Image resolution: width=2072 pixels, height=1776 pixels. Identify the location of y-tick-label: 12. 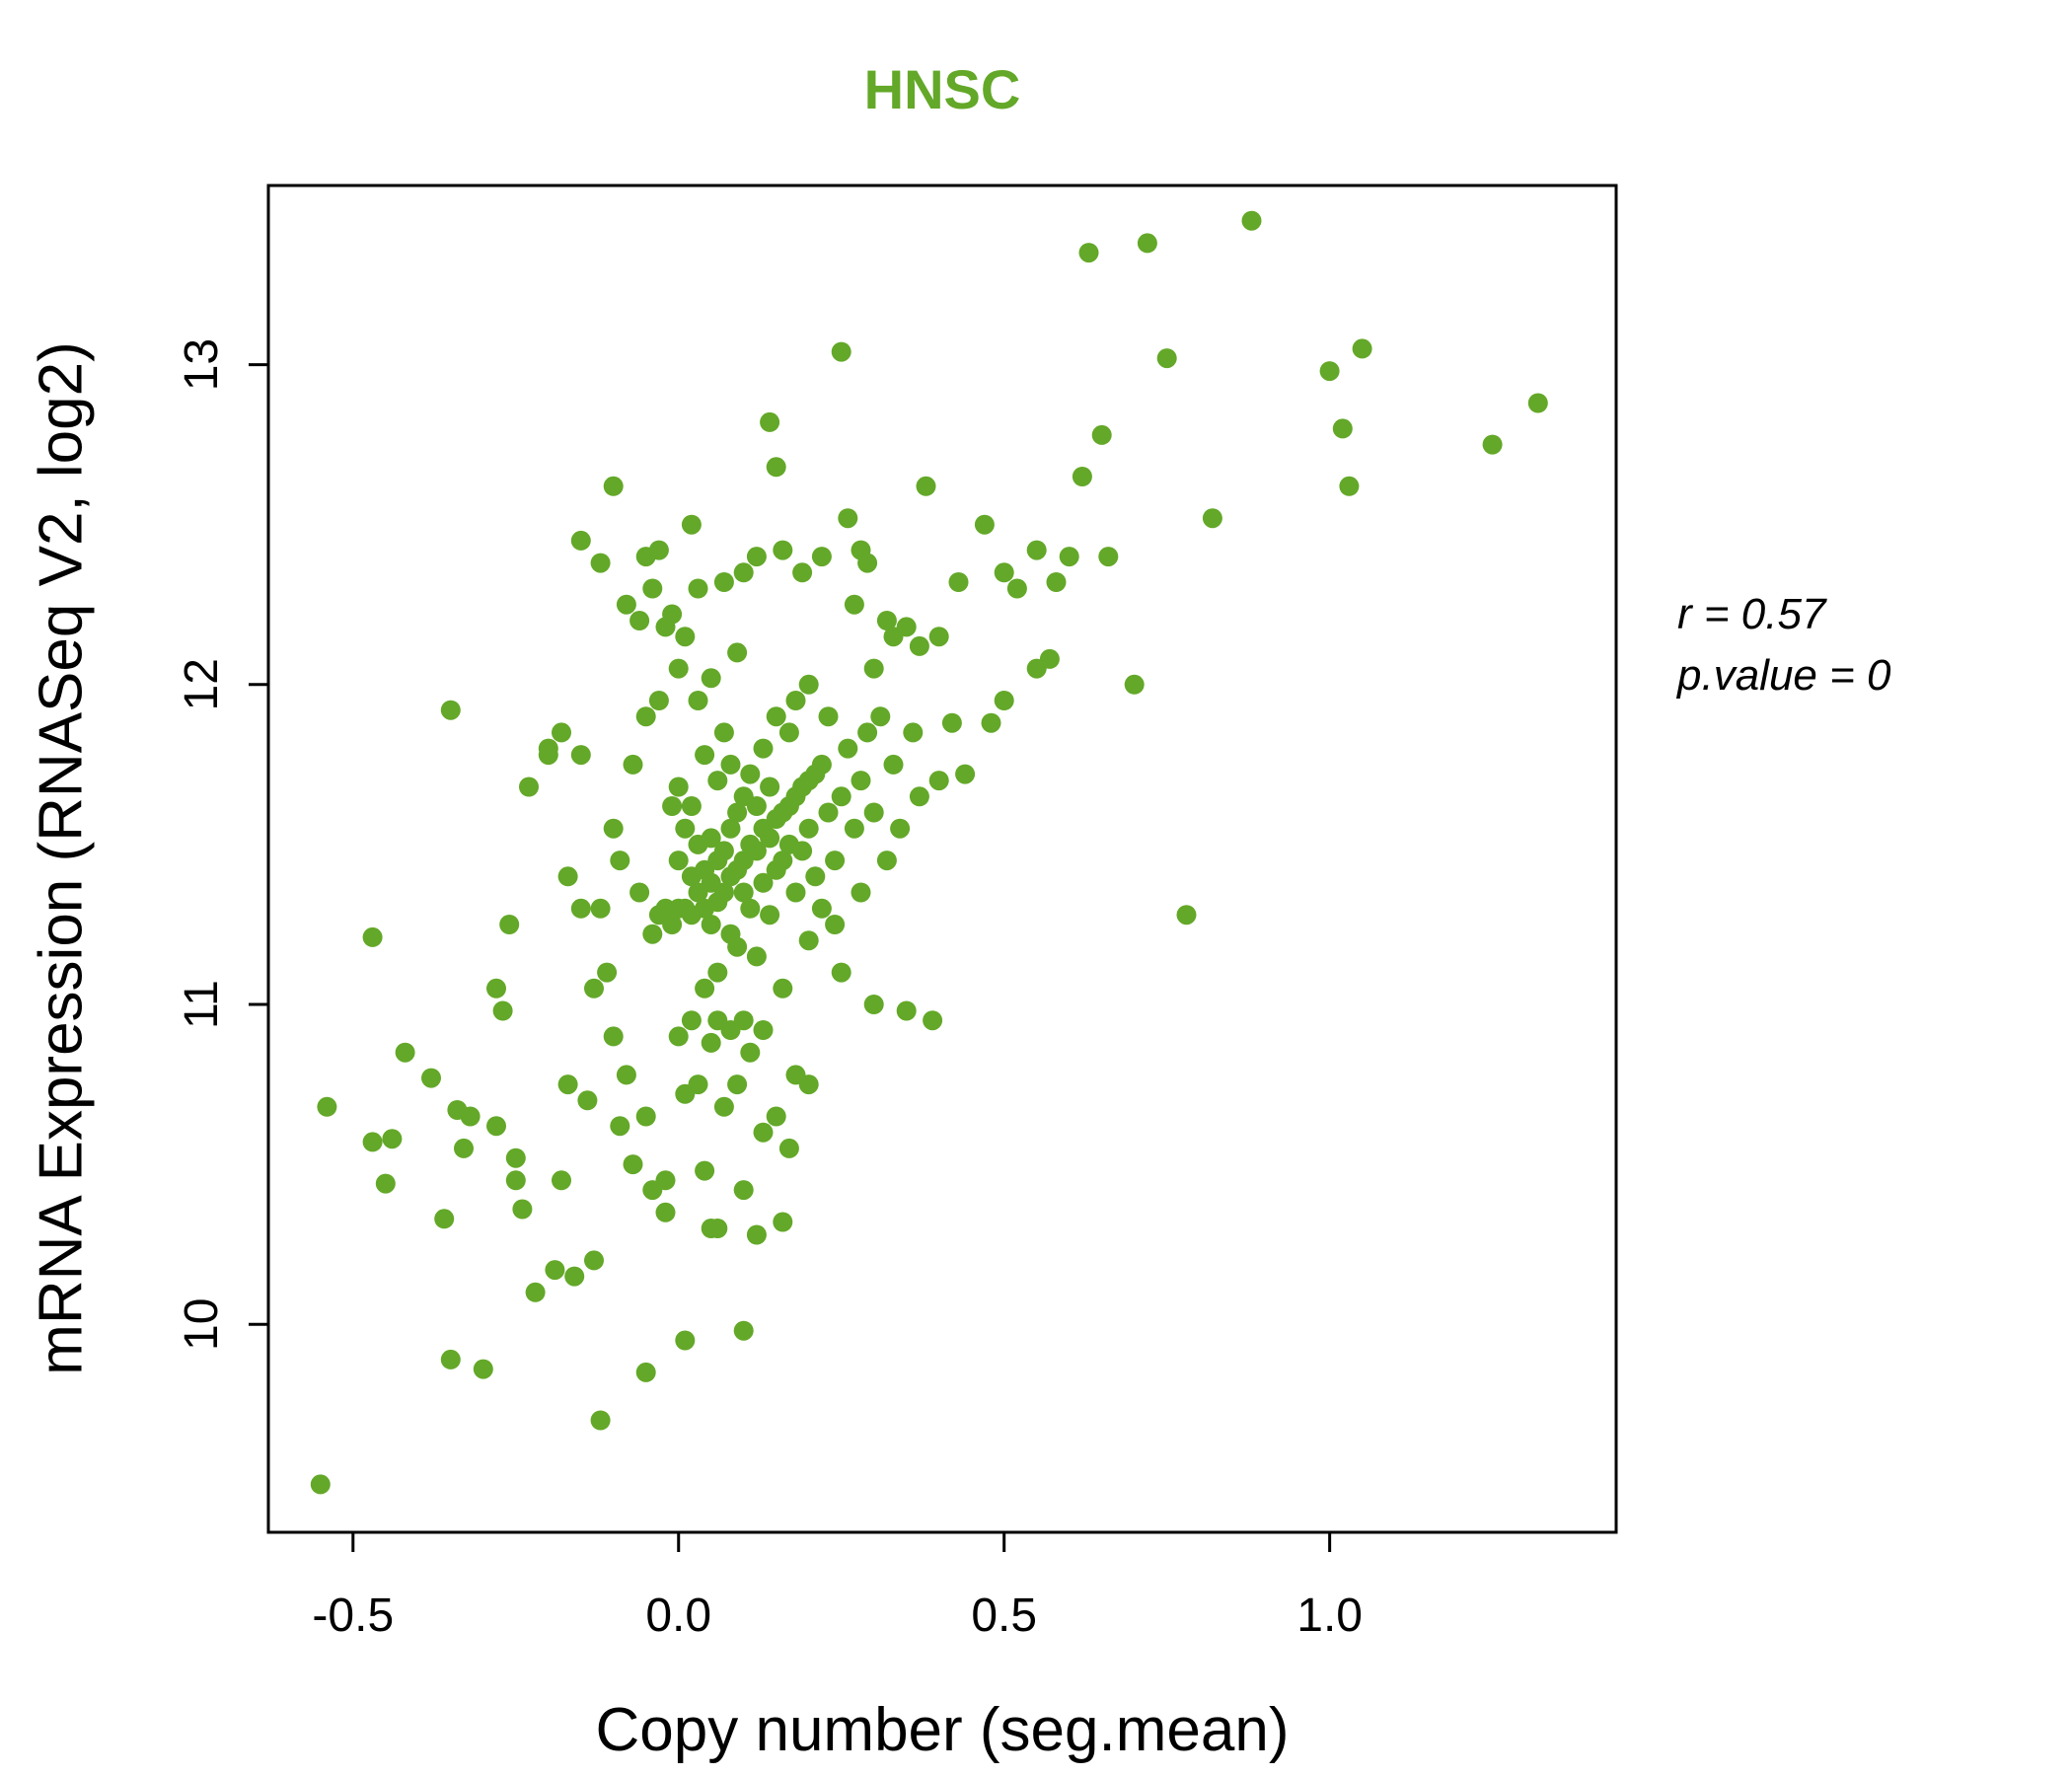
(202, 684).